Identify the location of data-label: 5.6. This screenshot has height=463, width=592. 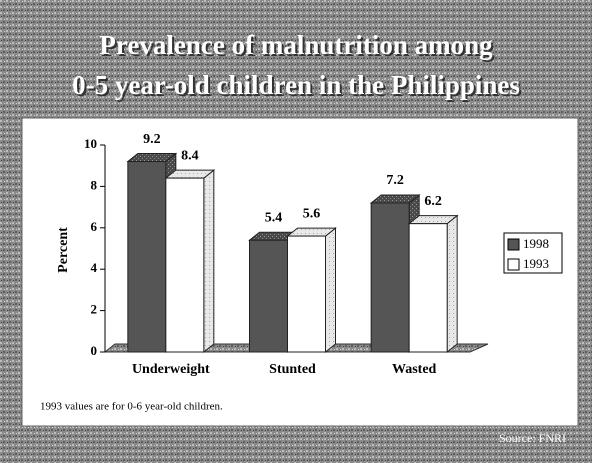
(312, 213).